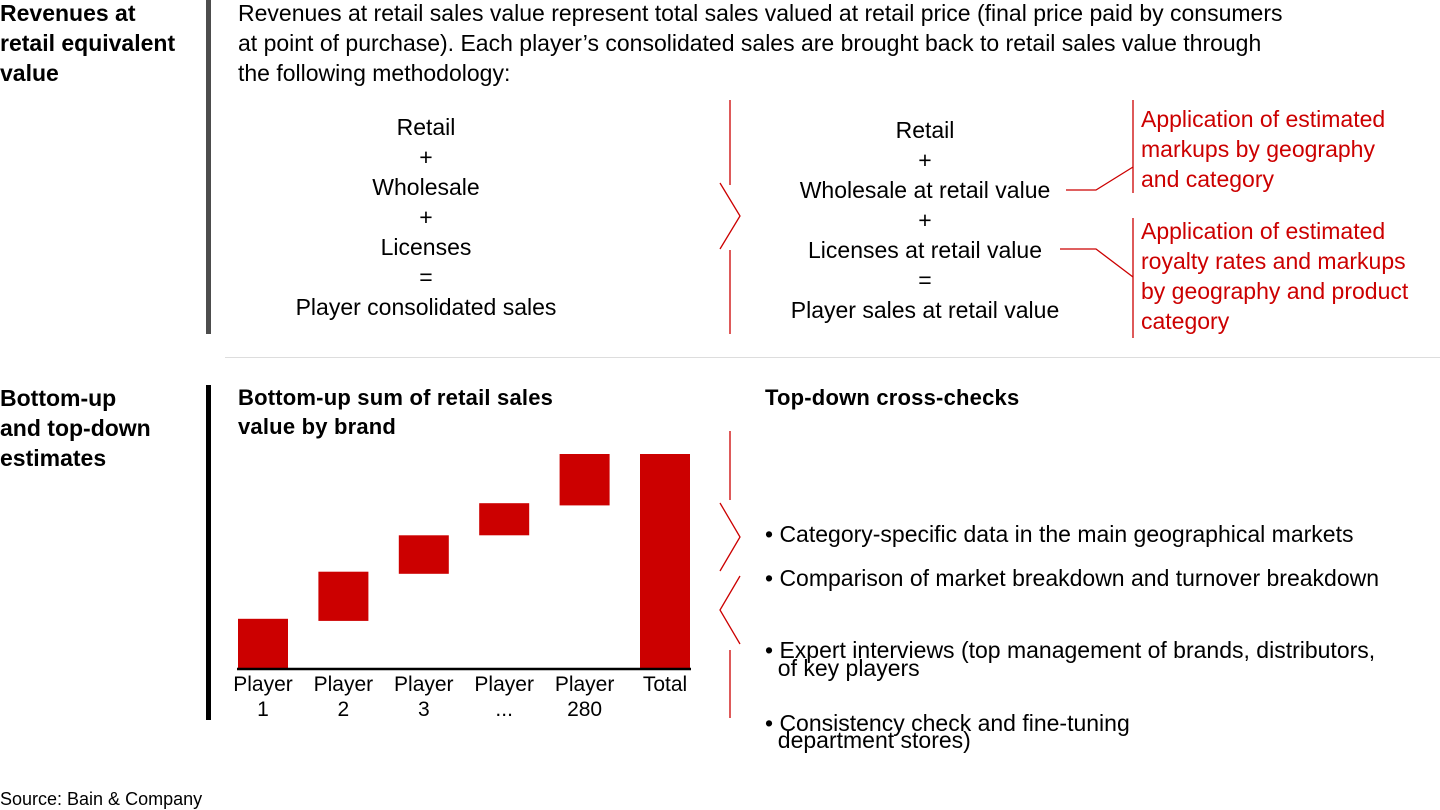 The height and width of the screenshot is (810, 1440). What do you see at coordinates (925, 250) in the screenshot?
I see `formula-licenses-retail-value: Licenses at retail value` at bounding box center [925, 250].